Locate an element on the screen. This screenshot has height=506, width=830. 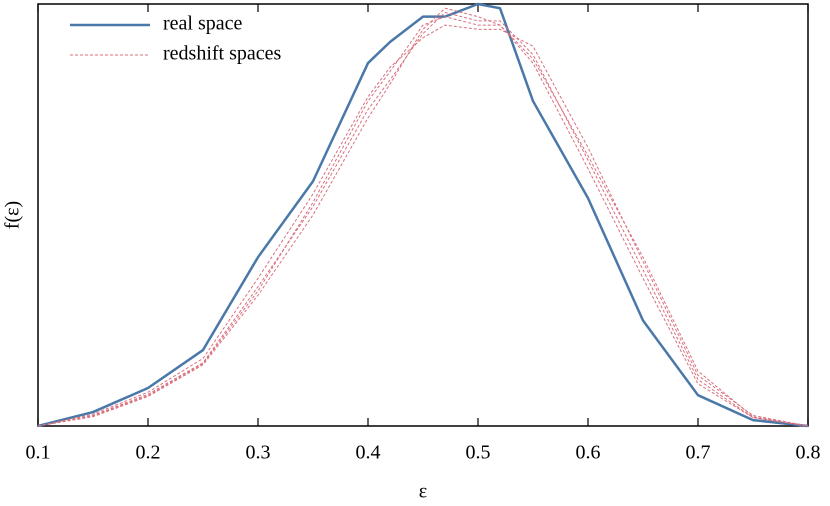
x-tick-label: 0.6 is located at coordinates (588, 453).